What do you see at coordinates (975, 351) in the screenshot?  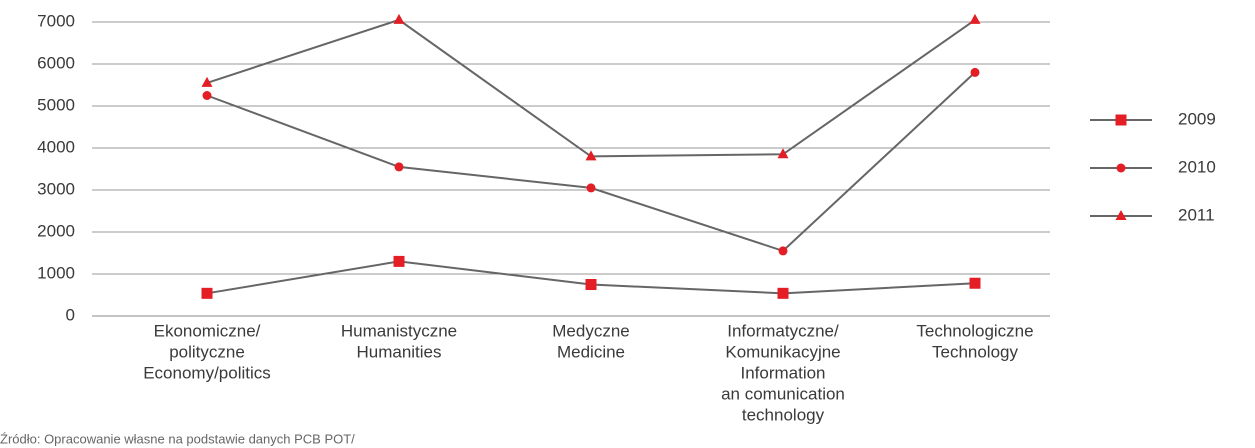 I see `x-tick-label: Technology` at bounding box center [975, 351].